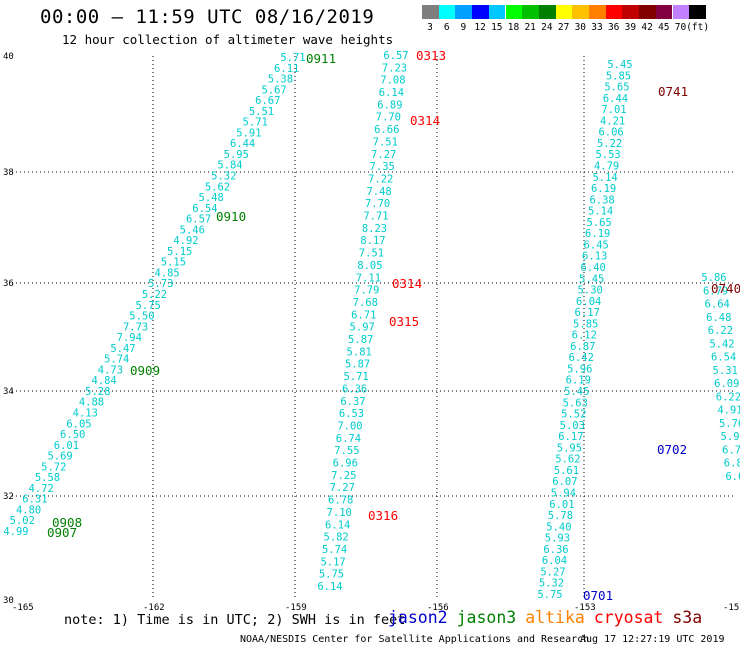 The height and width of the screenshot is (650, 740). Describe the element at coordinates (365, 303) in the screenshot. I see `swh-value: 7.68` at that location.